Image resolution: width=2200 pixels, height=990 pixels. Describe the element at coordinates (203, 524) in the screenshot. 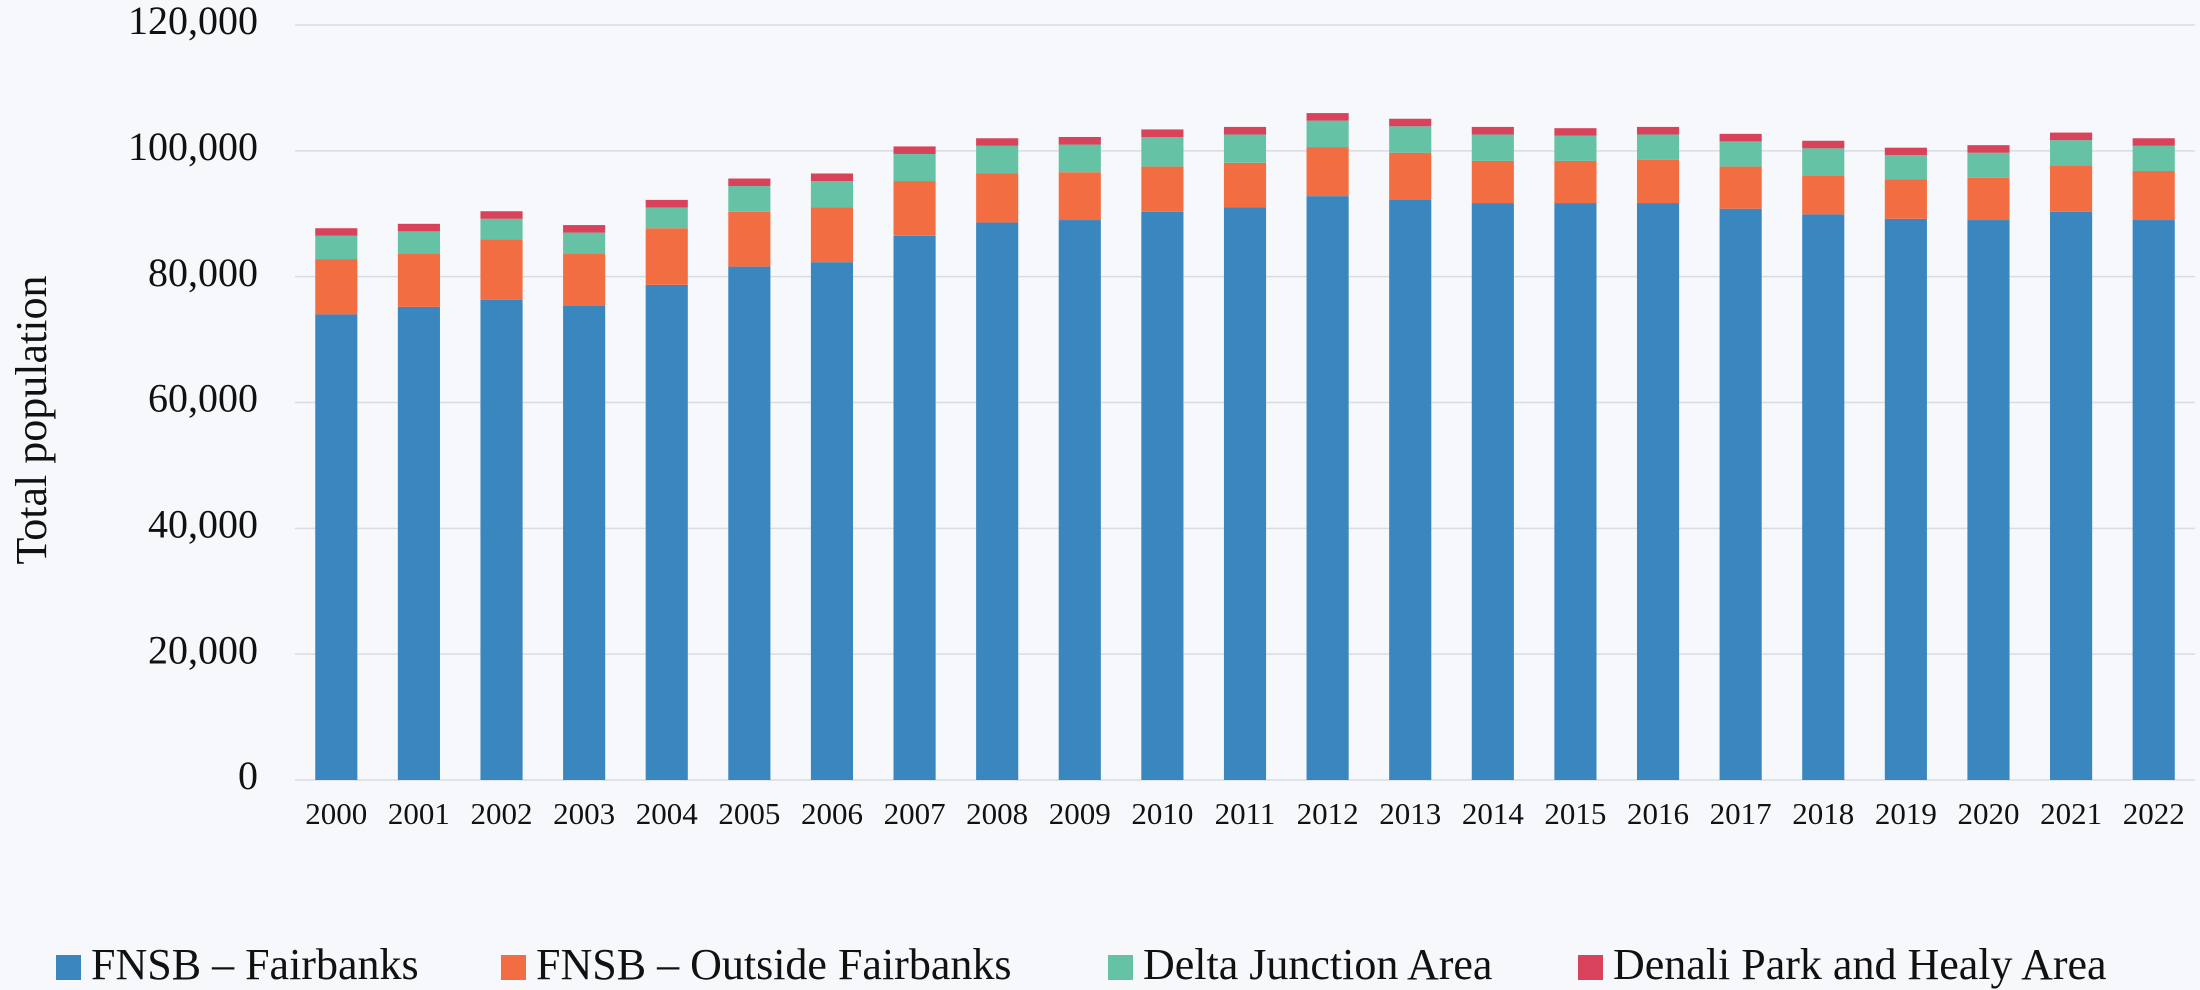

I see `y-tick-label: 40,000` at that location.